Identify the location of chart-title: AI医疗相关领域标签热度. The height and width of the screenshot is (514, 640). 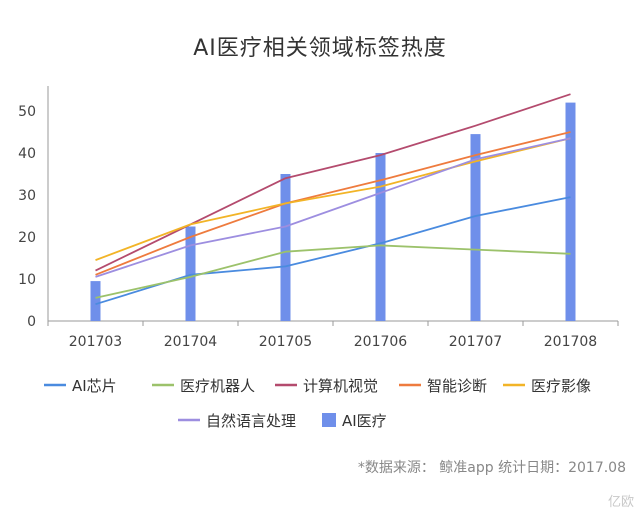
(320, 48).